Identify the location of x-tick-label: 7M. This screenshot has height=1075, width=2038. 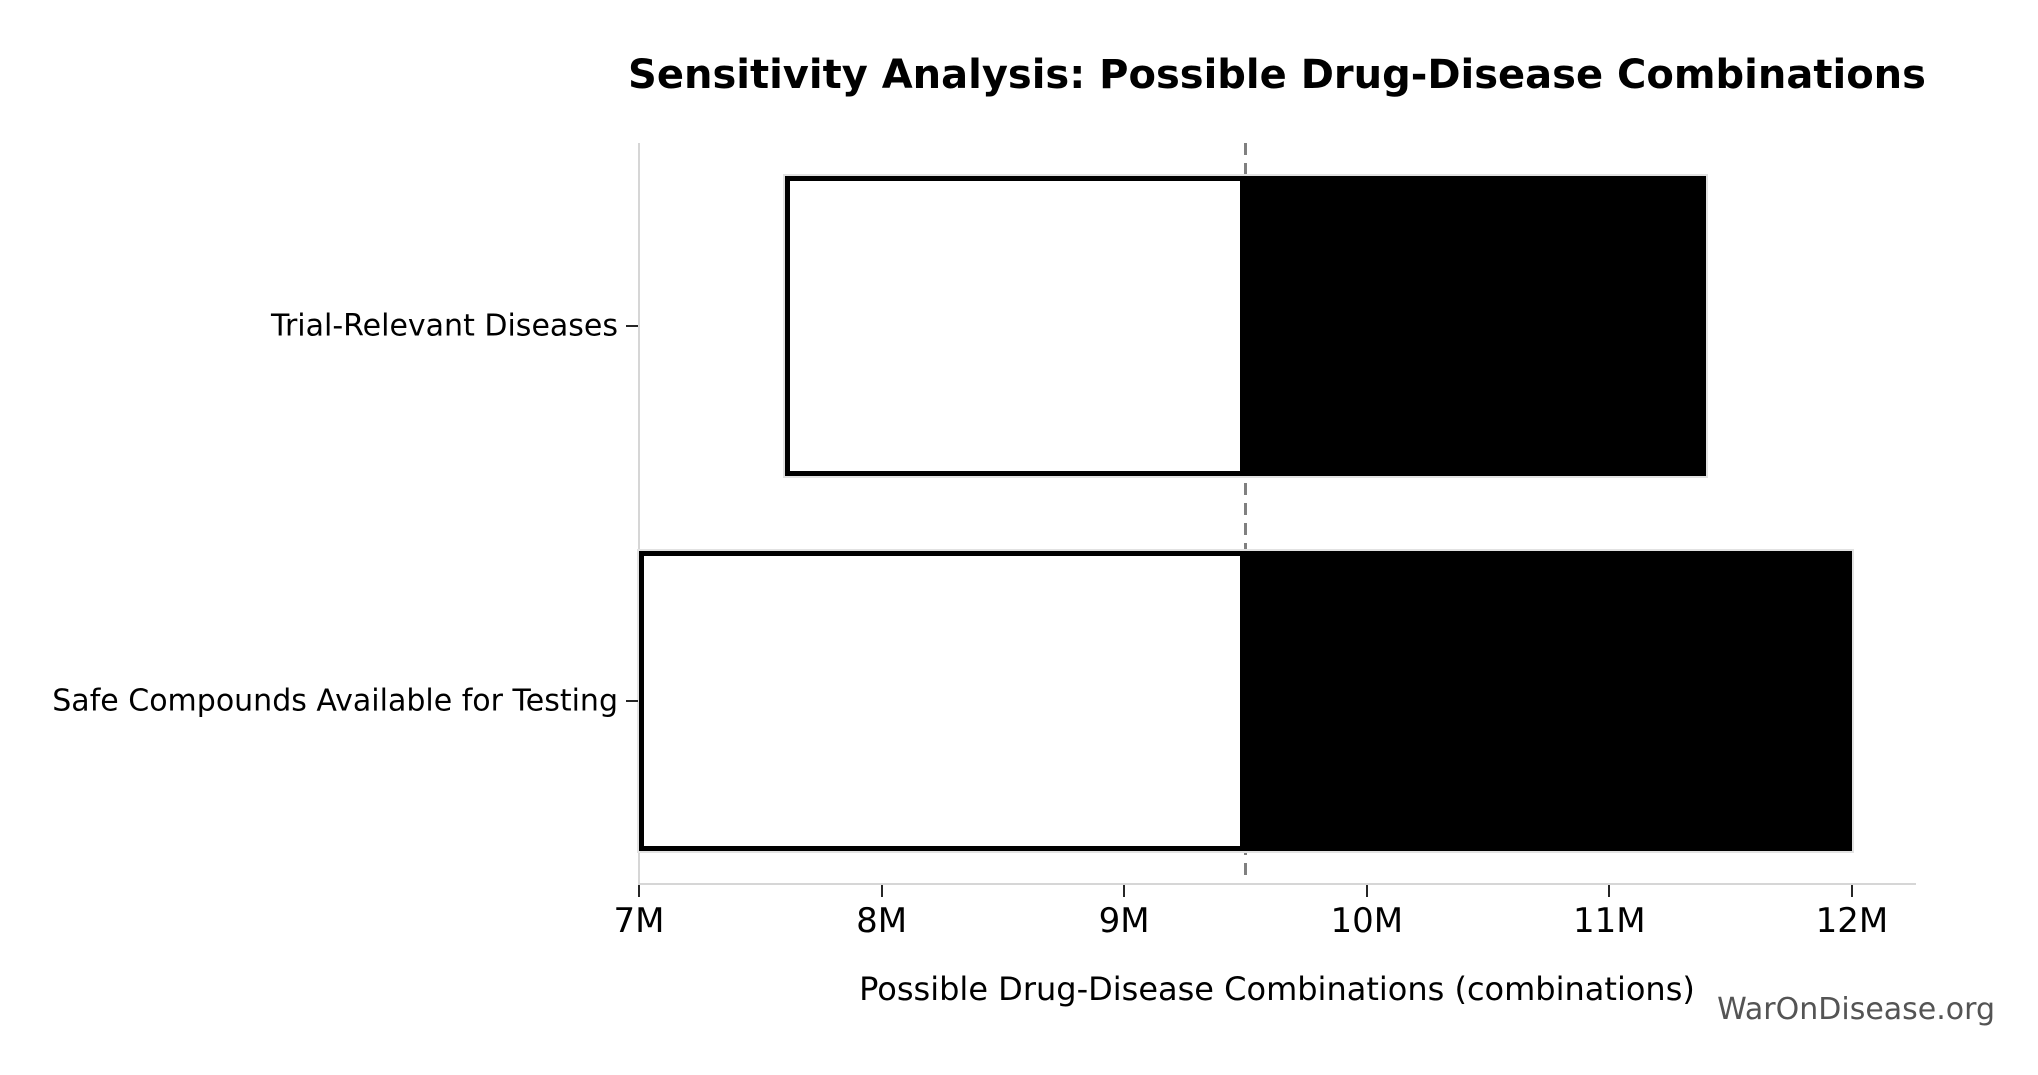
(639, 921).